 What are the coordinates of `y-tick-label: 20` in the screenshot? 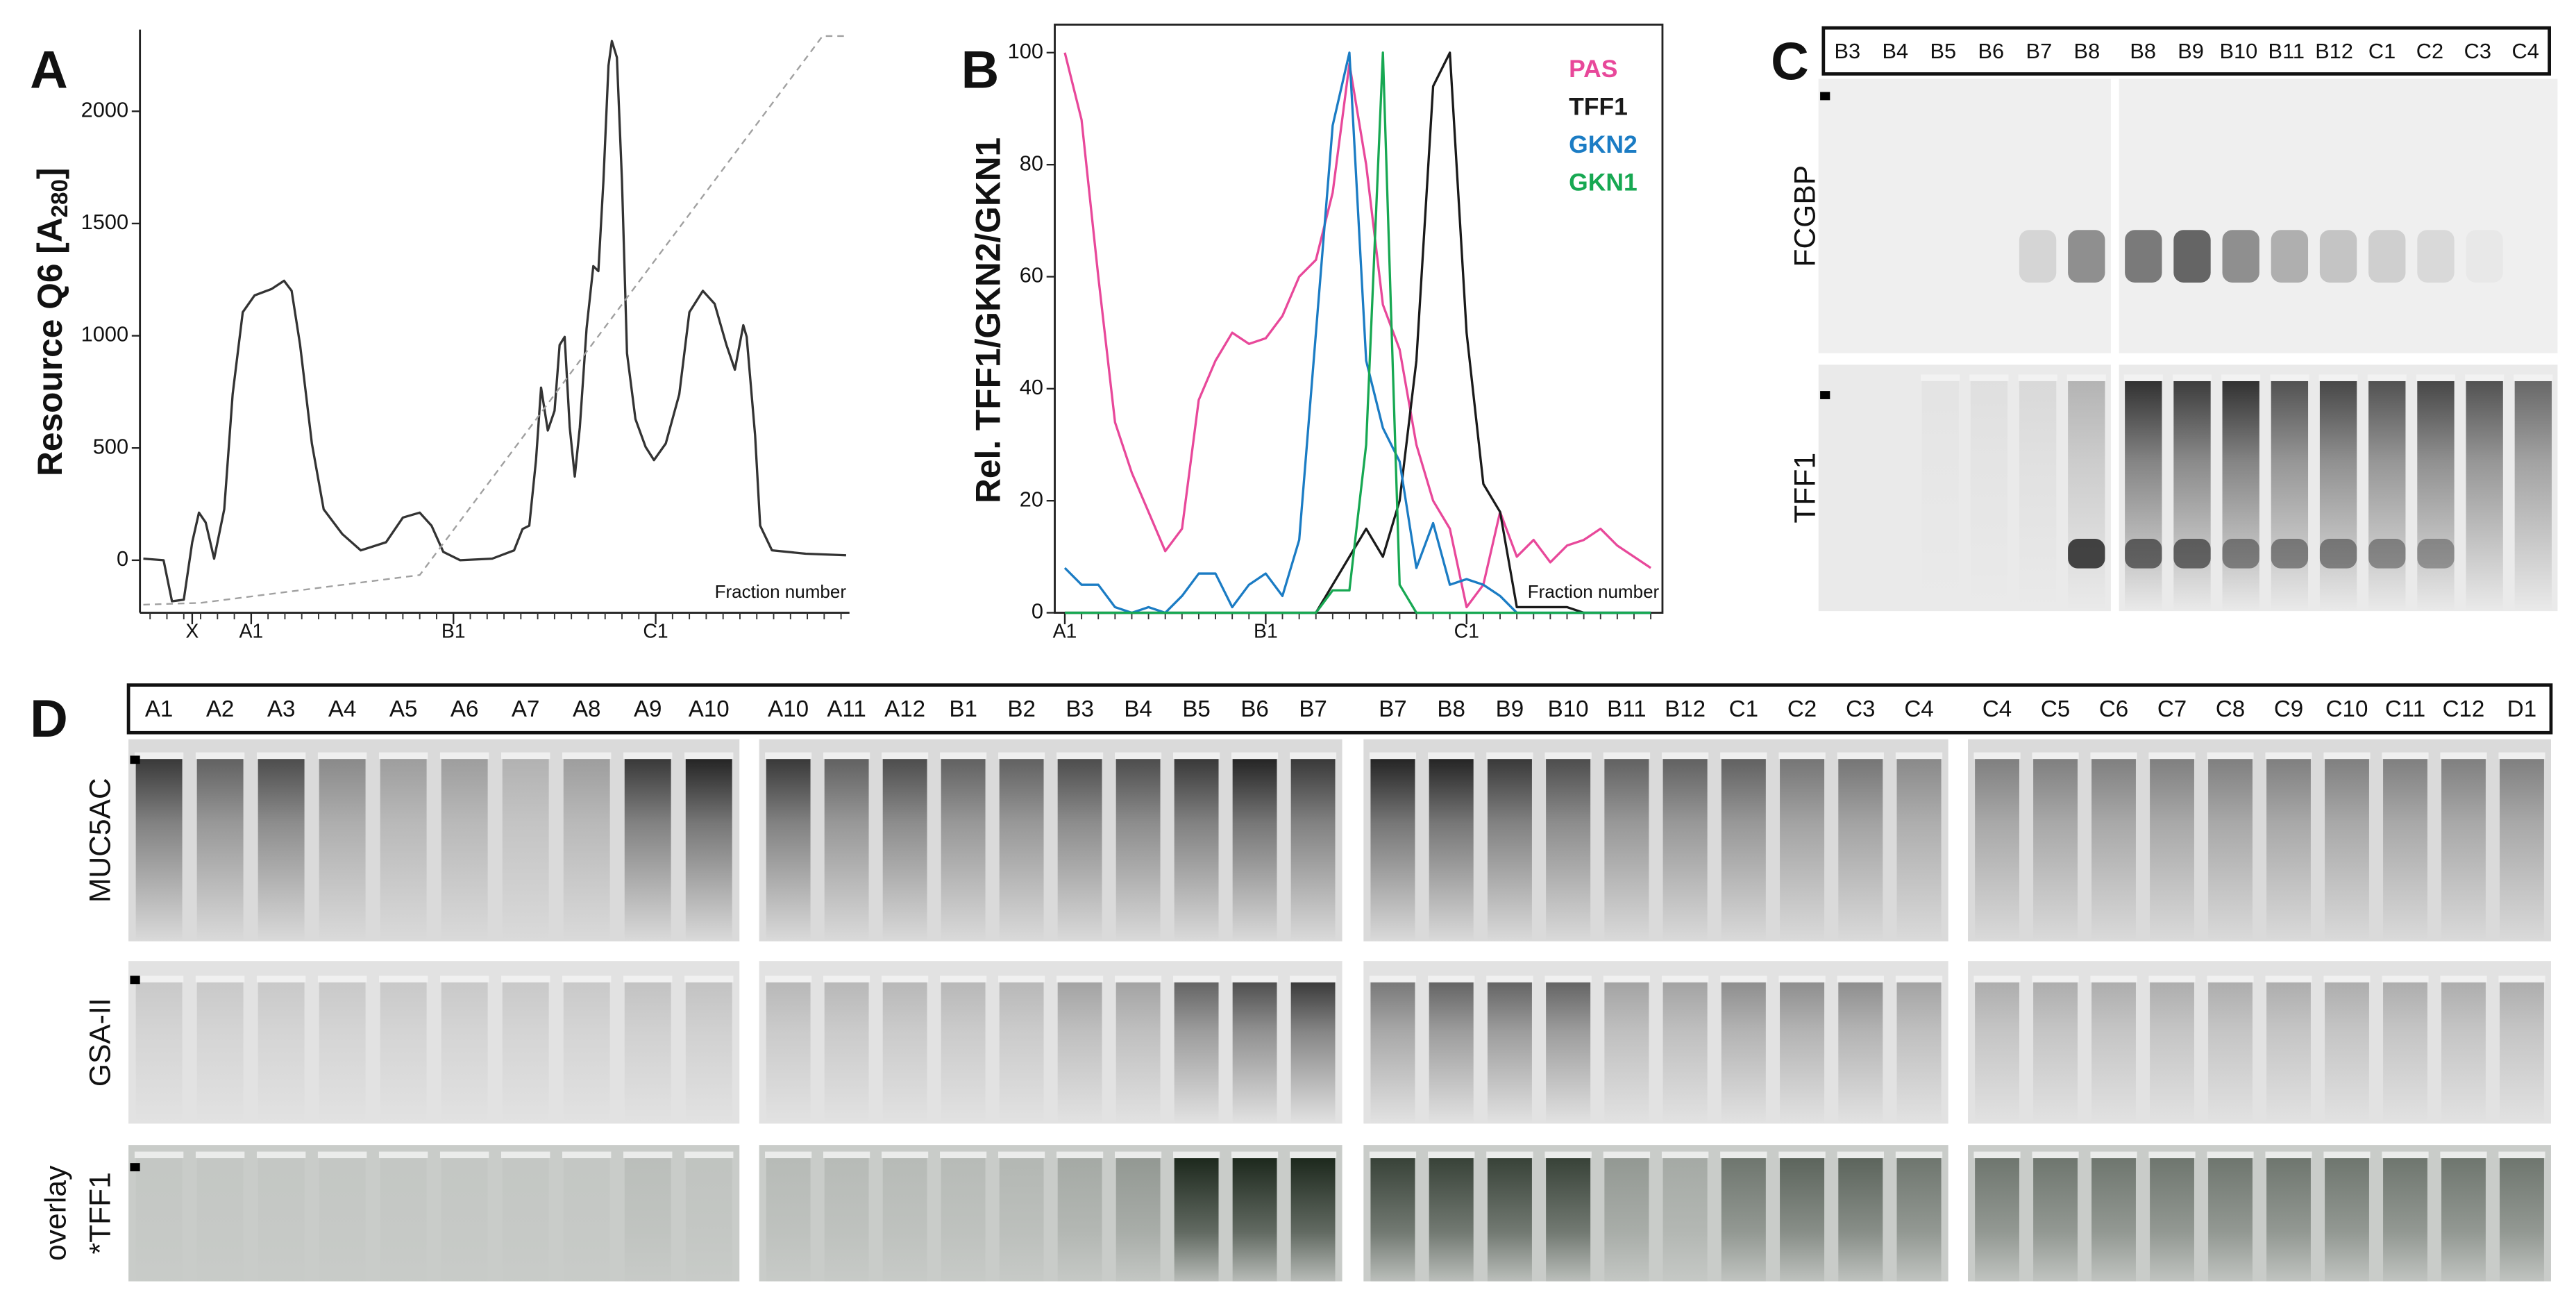 It's located at (1031, 499).